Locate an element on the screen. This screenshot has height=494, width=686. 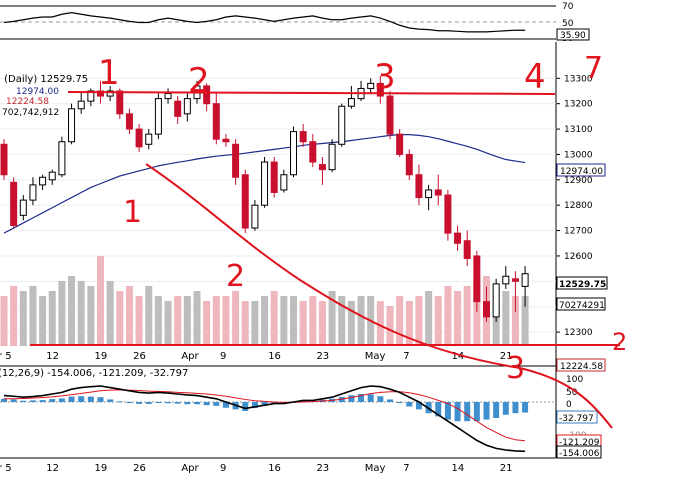
macd-line-badge: -154.006 is located at coordinates (579, 454).